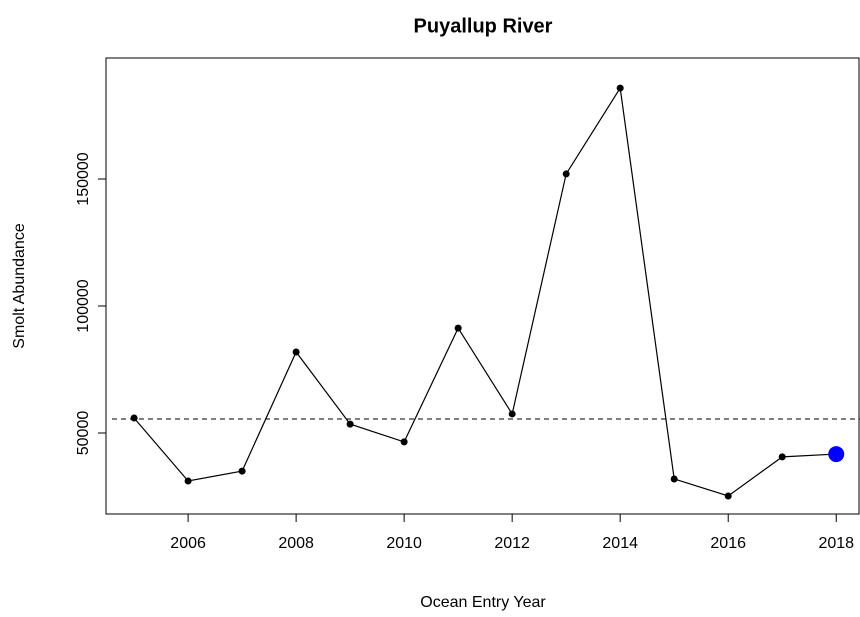 This screenshot has height=617, width=860. Describe the element at coordinates (83, 178) in the screenshot. I see `y-tick-label: 150000` at that location.